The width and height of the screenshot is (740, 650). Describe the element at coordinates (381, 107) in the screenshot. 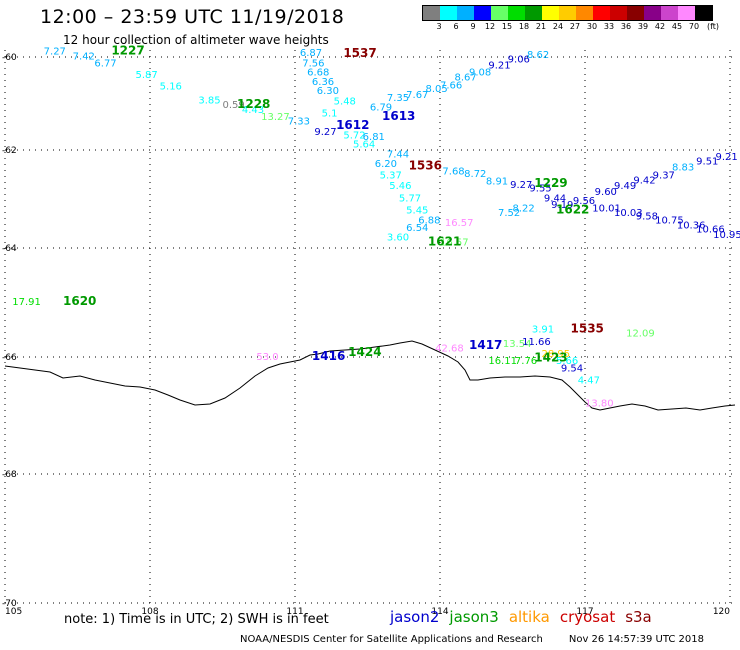

I see `wave-height-value: 6.79` at that location.